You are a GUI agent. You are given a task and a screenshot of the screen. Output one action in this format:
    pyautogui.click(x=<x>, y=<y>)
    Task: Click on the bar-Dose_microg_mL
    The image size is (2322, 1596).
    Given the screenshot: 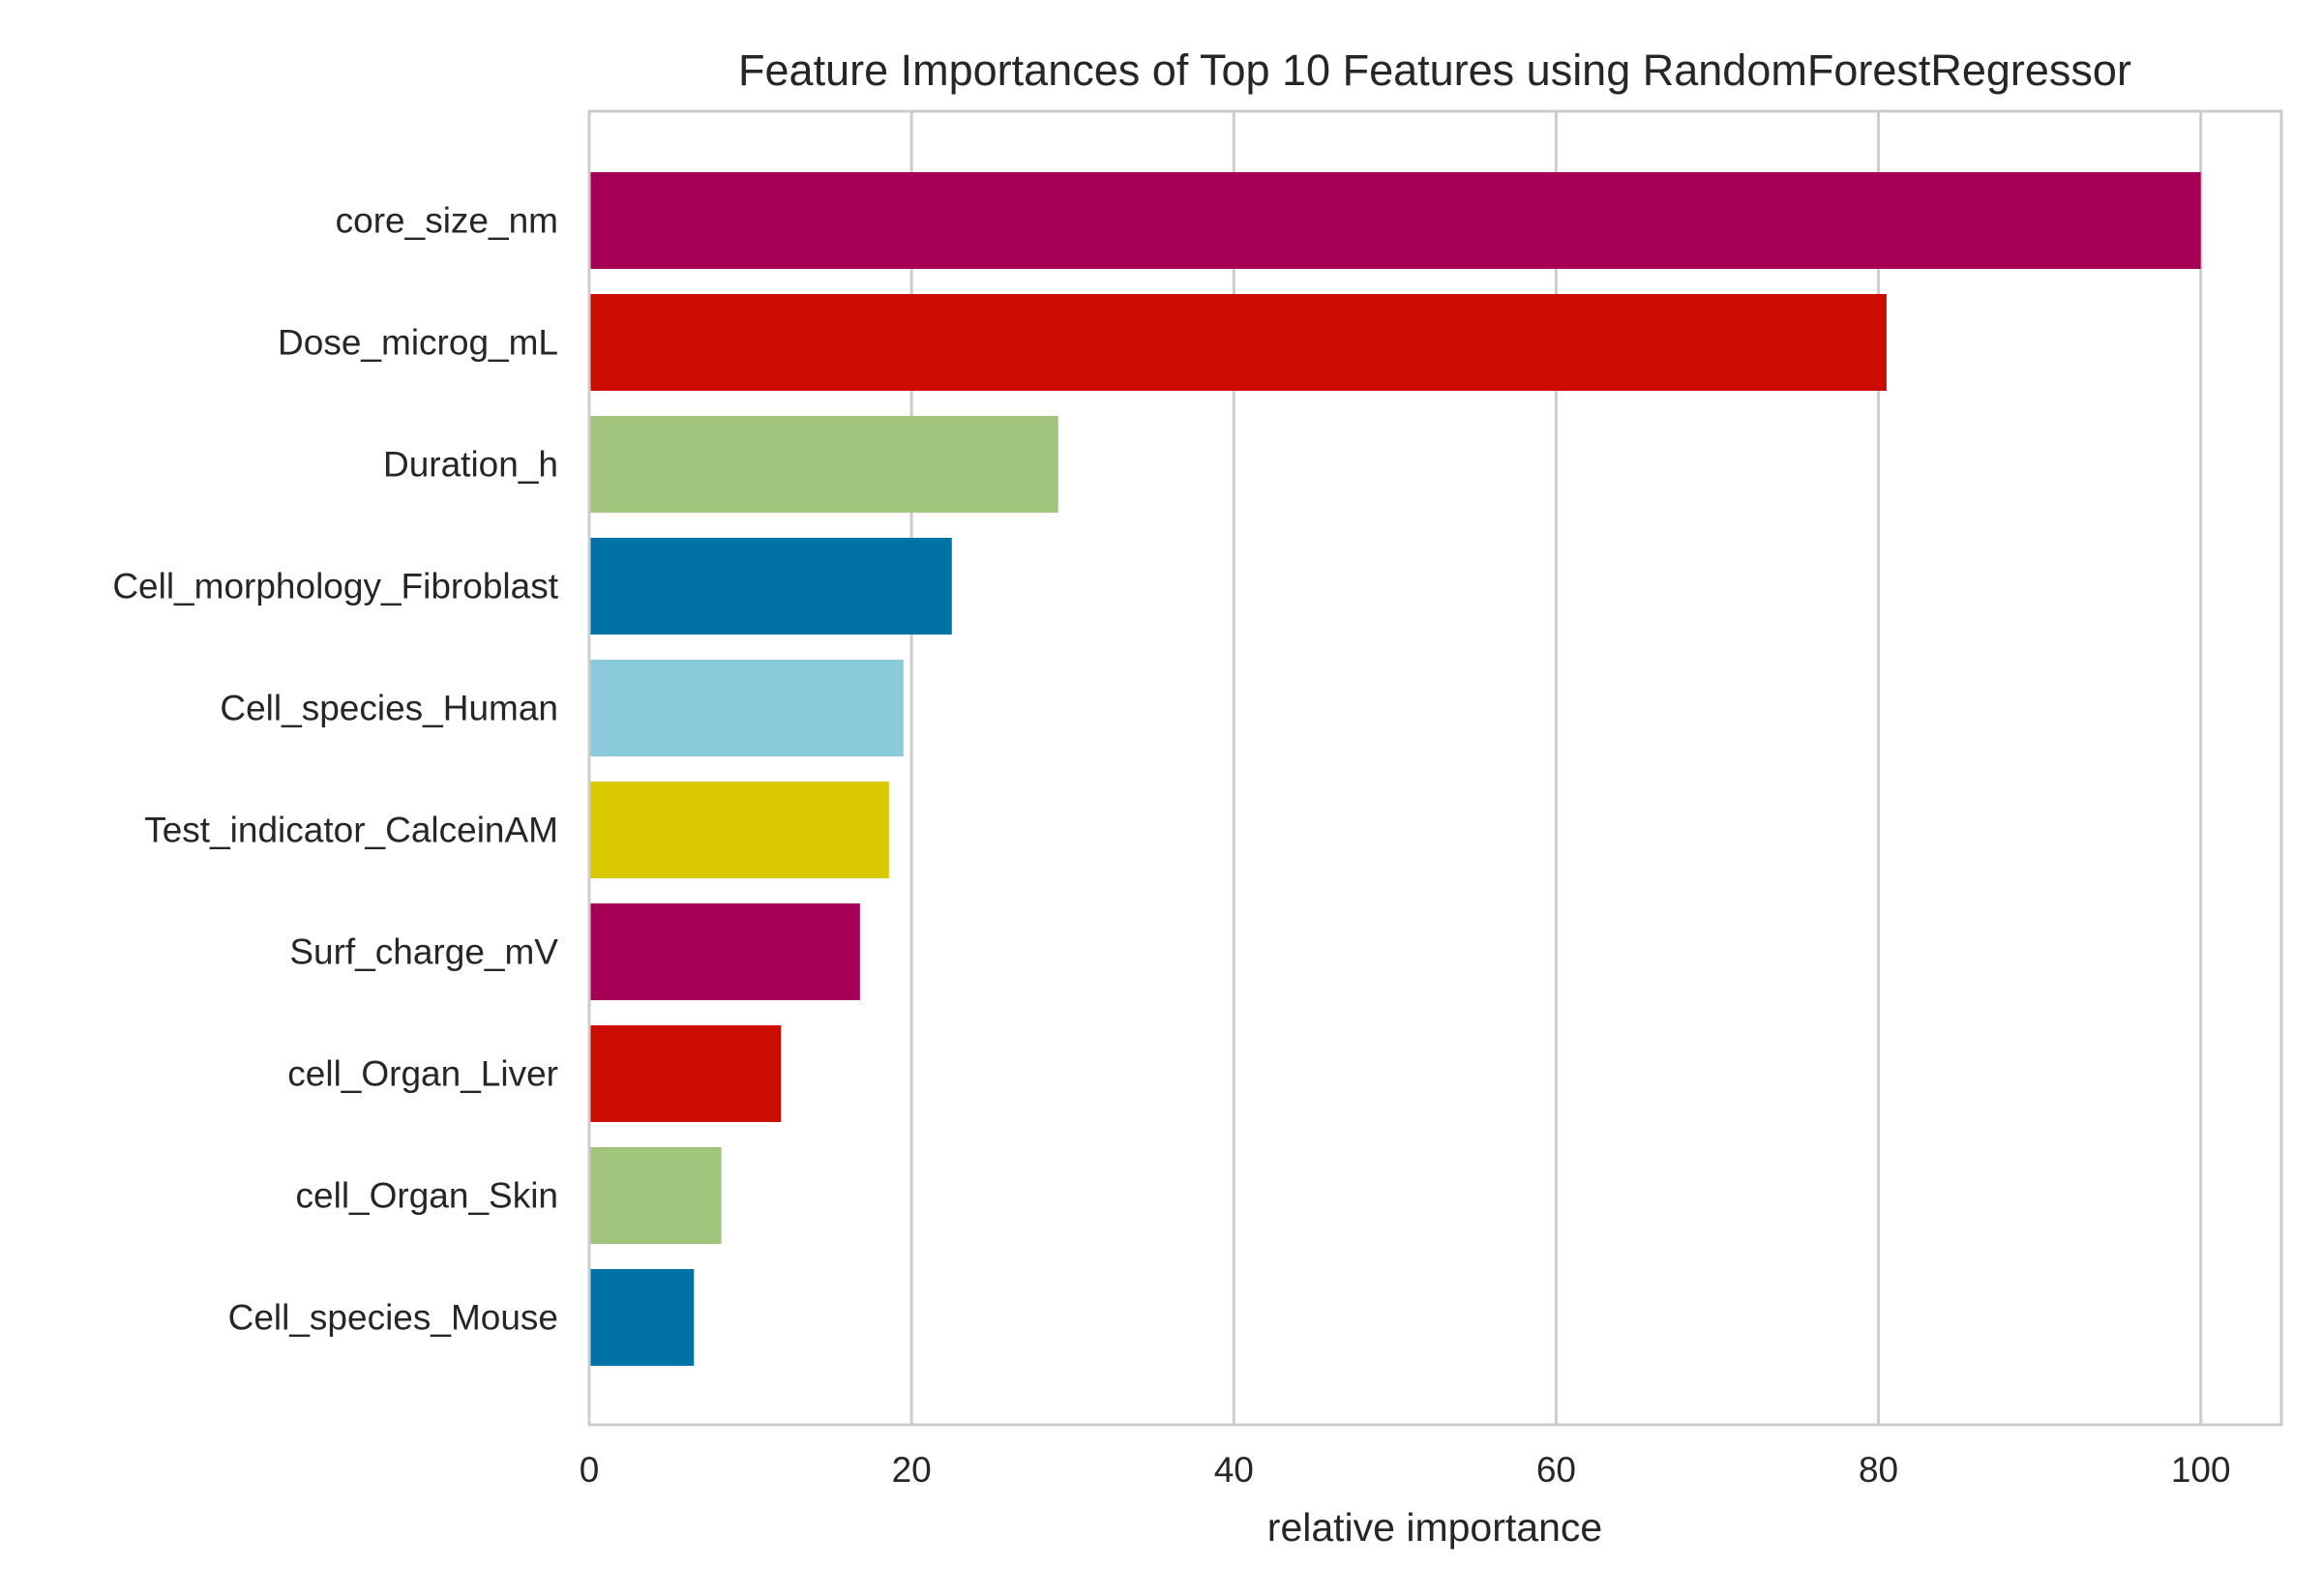 What is the action you would take?
    pyautogui.click(x=1238, y=342)
    